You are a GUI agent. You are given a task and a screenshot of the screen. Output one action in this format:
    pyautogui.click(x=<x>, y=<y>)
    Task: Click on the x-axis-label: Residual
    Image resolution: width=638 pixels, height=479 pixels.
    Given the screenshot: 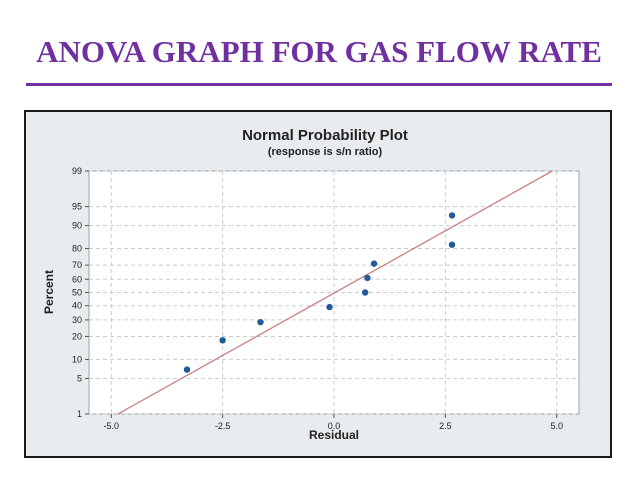 What is the action you would take?
    pyautogui.click(x=334, y=435)
    